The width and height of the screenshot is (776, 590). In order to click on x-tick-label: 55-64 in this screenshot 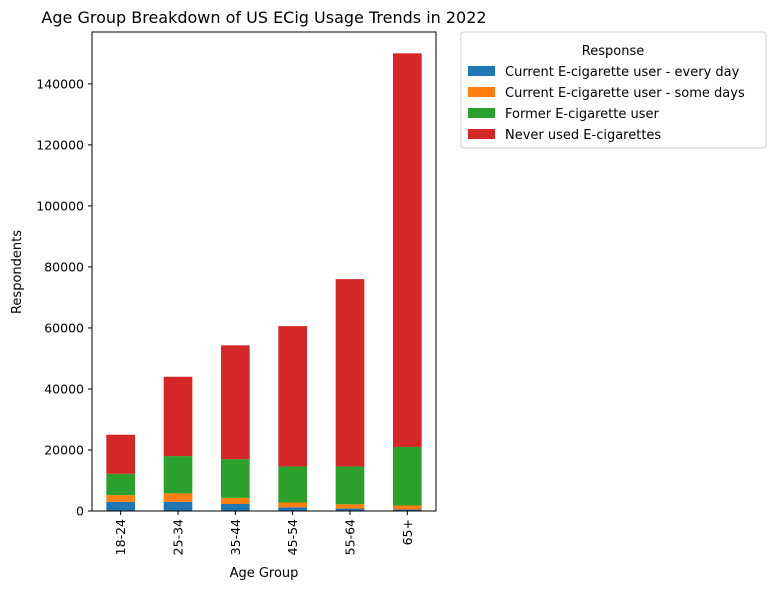, I will do `click(350, 537)`.